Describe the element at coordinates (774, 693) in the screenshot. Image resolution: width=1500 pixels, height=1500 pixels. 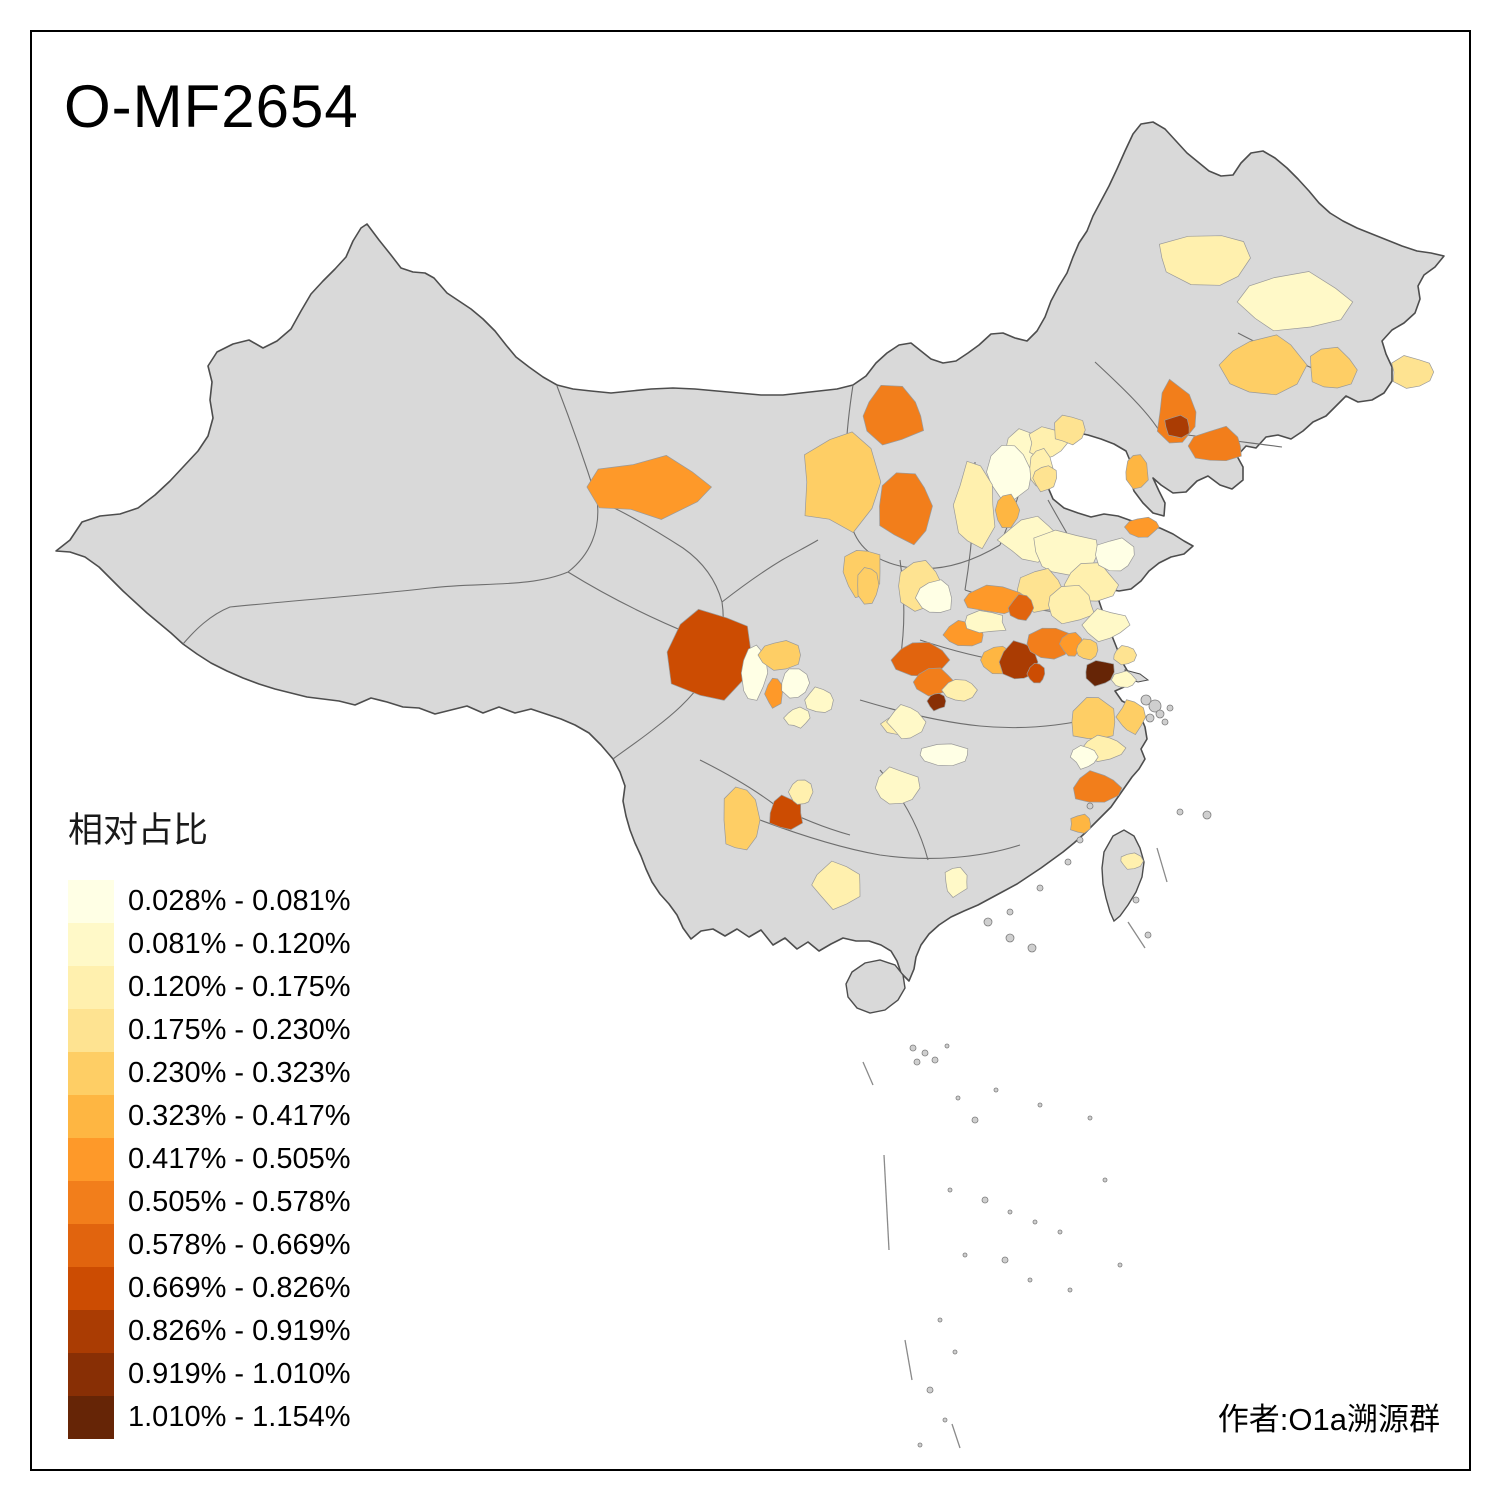
I see `region-chengdu` at that location.